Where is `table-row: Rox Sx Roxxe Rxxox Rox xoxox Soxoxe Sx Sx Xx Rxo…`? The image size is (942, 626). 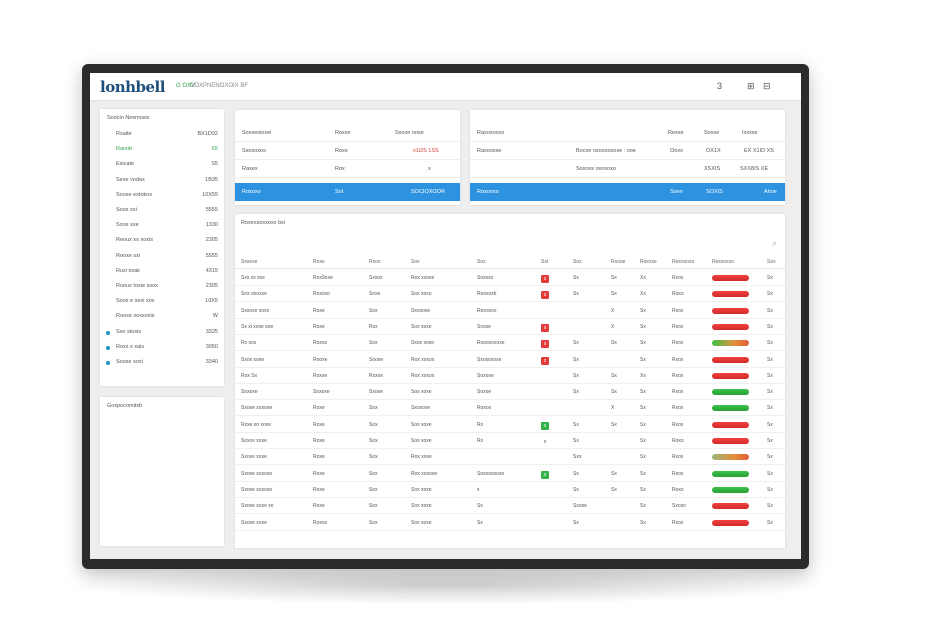
table-row: Rox Sx Roxxe Rxxox Rox xoxox Soxoxe Sx Sx Xx Rxo… is located at coordinates (510, 376).